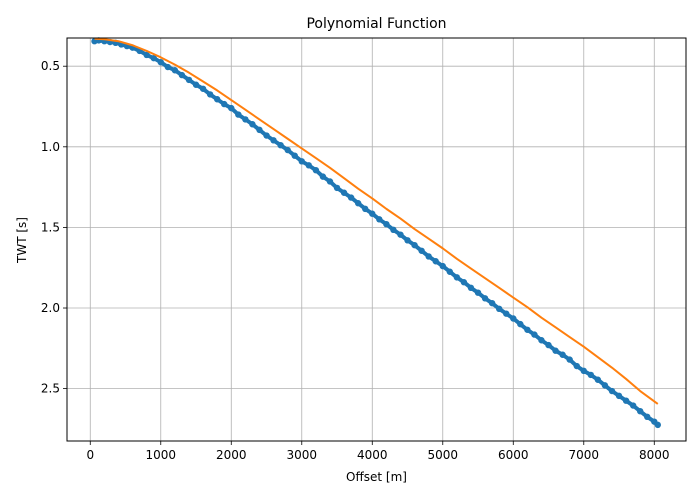  Describe the element at coordinates (654, 455) in the screenshot. I see `x-tick-label: 8000` at that location.